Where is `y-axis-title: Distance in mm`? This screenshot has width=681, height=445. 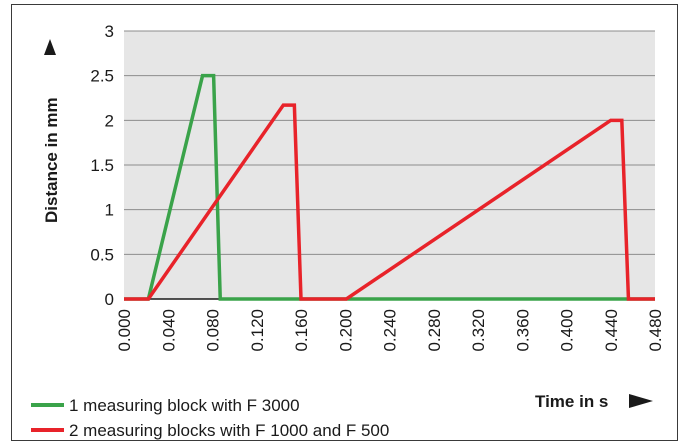 y-axis-title: Distance in mm is located at coordinates (51, 160).